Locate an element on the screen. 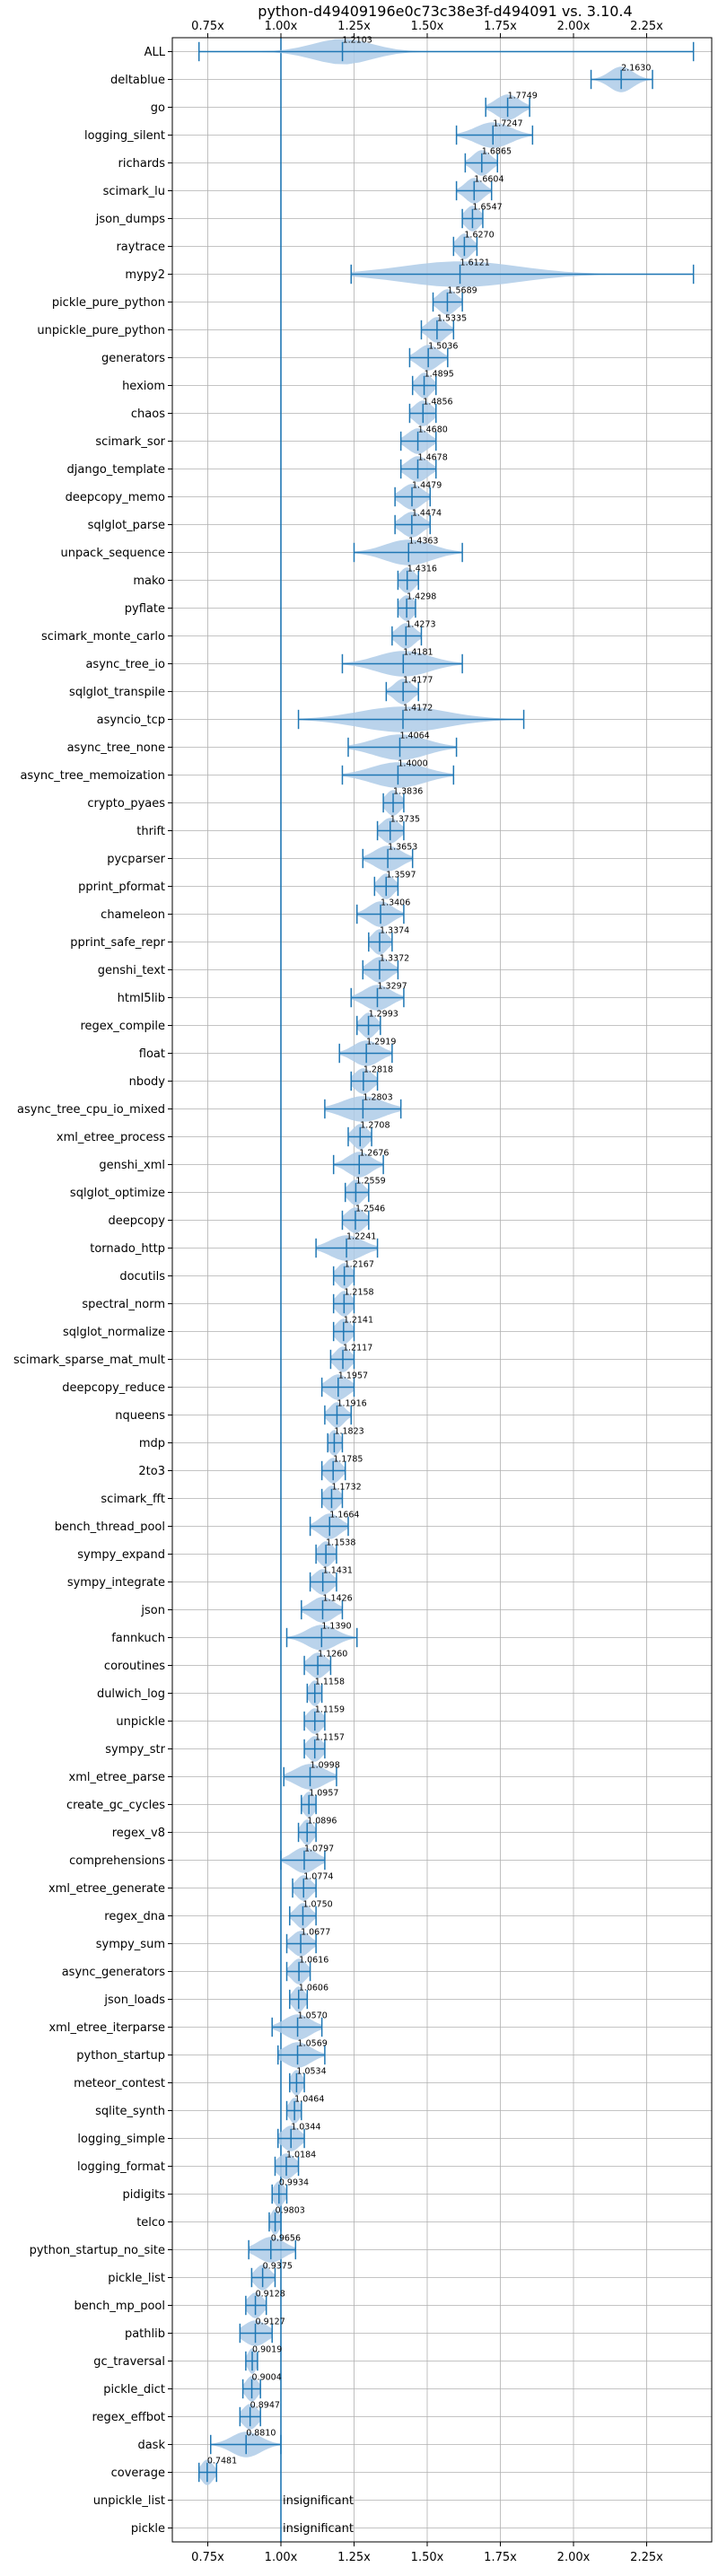 The image size is (718, 2576). value-label: 1.6547 is located at coordinates (487, 207).